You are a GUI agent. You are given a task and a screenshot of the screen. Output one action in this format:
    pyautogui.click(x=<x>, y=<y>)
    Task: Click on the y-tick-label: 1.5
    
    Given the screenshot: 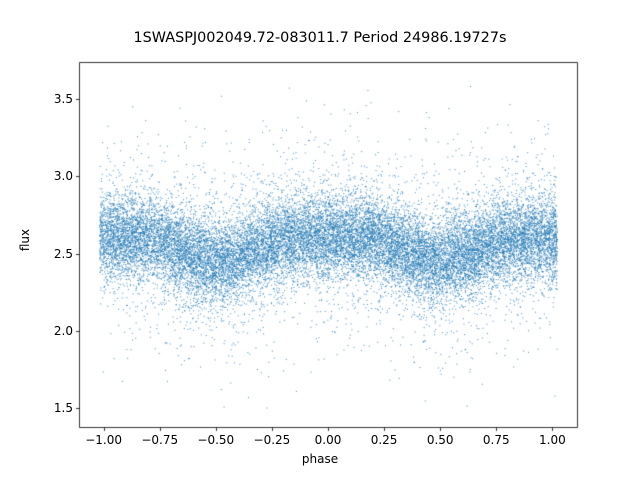 What is the action you would take?
    pyautogui.click(x=63, y=408)
    